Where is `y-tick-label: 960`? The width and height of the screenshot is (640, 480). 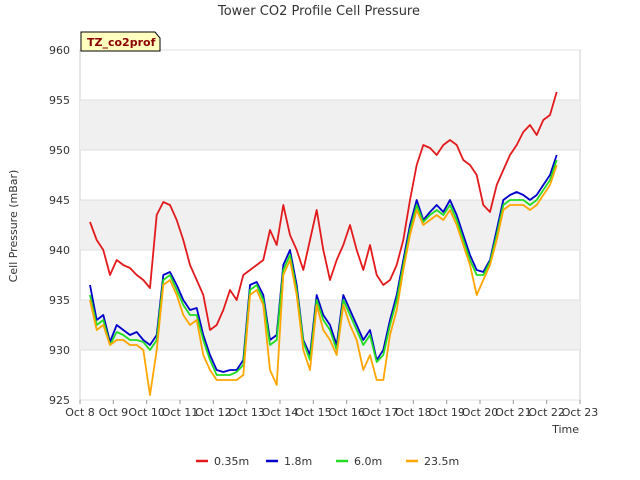 y-tick-label: 960 is located at coordinates (59, 50).